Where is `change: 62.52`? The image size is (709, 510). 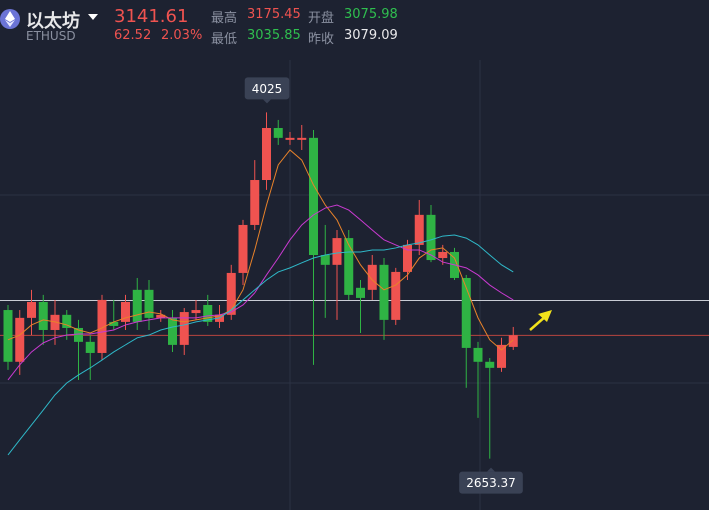 change: 62.52 is located at coordinates (133, 35).